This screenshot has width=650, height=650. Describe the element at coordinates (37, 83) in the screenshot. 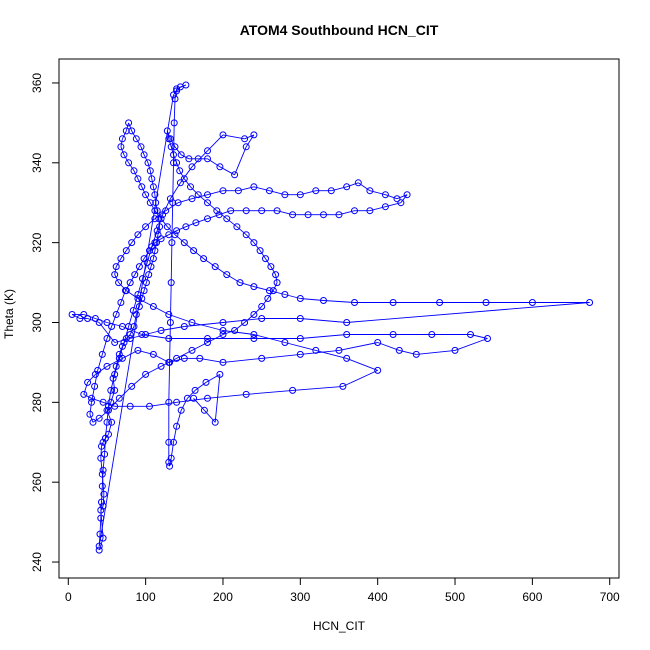

I see `y-tick-label: 360` at that location.